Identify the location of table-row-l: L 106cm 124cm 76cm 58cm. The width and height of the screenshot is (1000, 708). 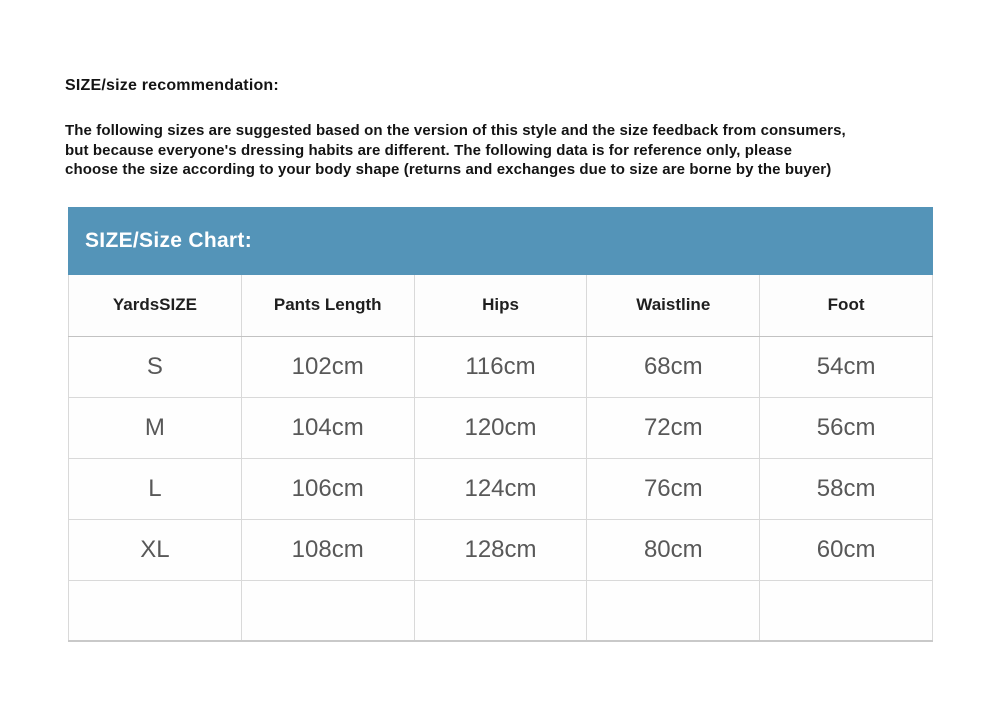
(500, 488).